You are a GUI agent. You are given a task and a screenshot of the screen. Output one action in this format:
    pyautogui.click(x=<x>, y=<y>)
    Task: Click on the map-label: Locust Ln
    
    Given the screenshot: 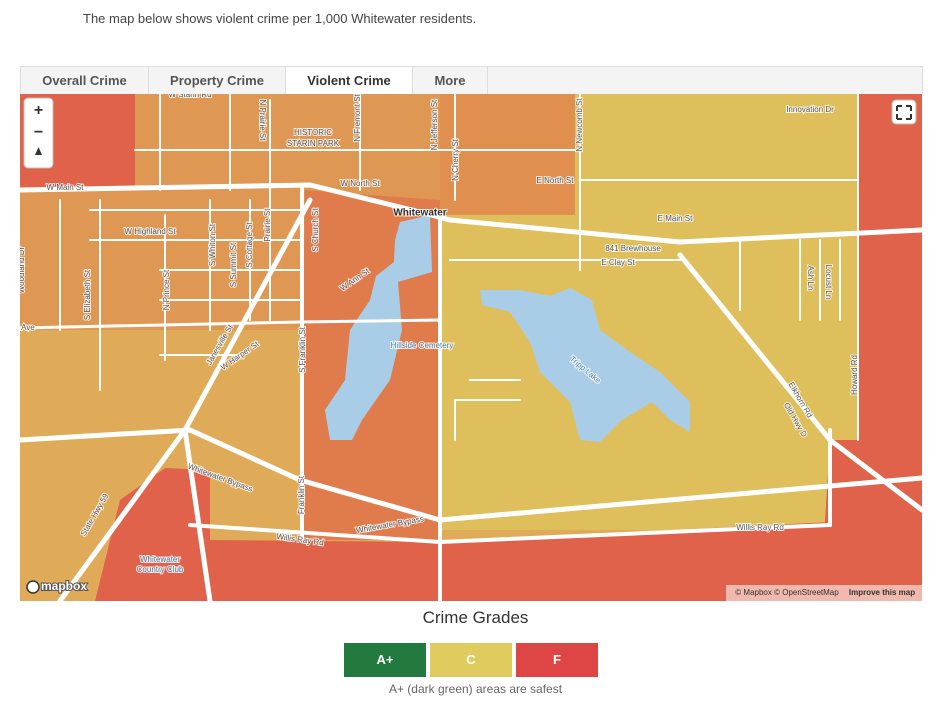 What is the action you would take?
    pyautogui.click(x=828, y=282)
    